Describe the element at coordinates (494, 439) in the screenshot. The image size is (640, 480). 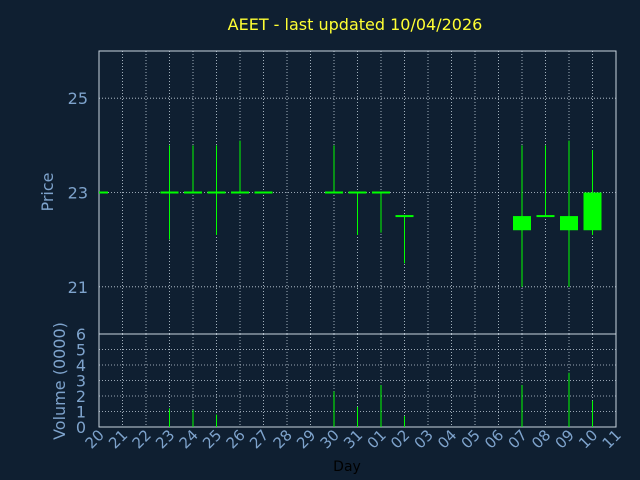
I see `x-tick: 06` at that location.